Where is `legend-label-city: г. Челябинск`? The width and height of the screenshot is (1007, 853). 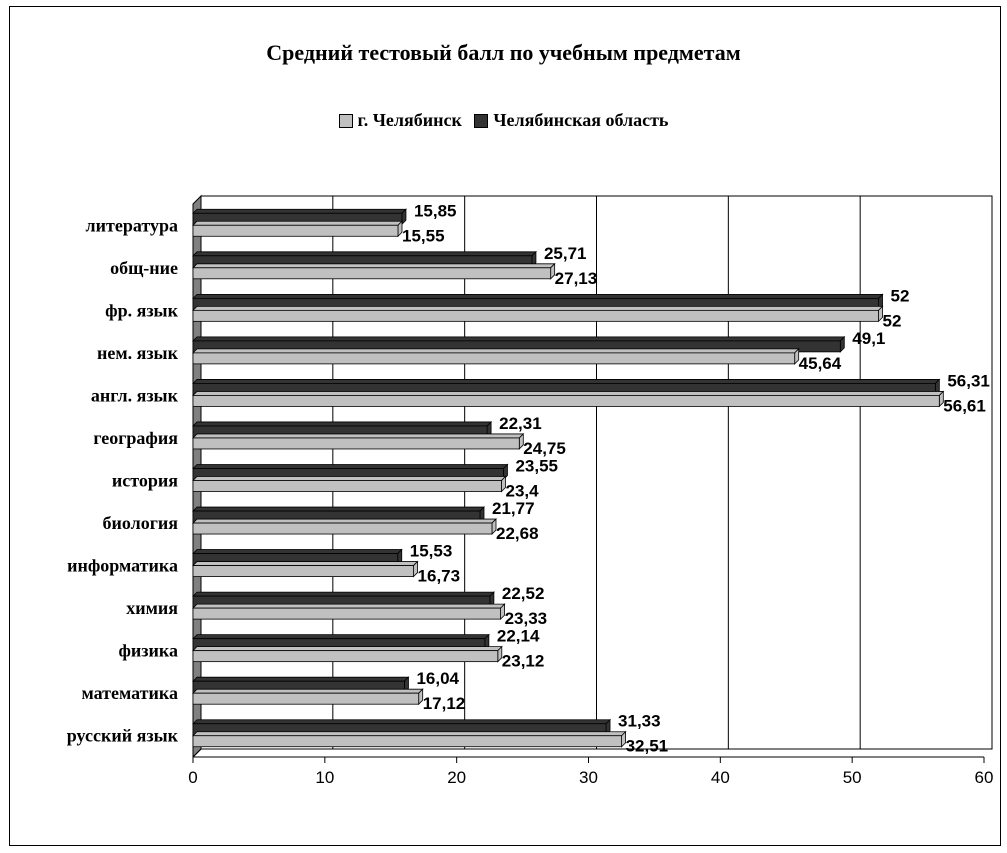 legend-label-city: г. Челябинск is located at coordinates (409, 120).